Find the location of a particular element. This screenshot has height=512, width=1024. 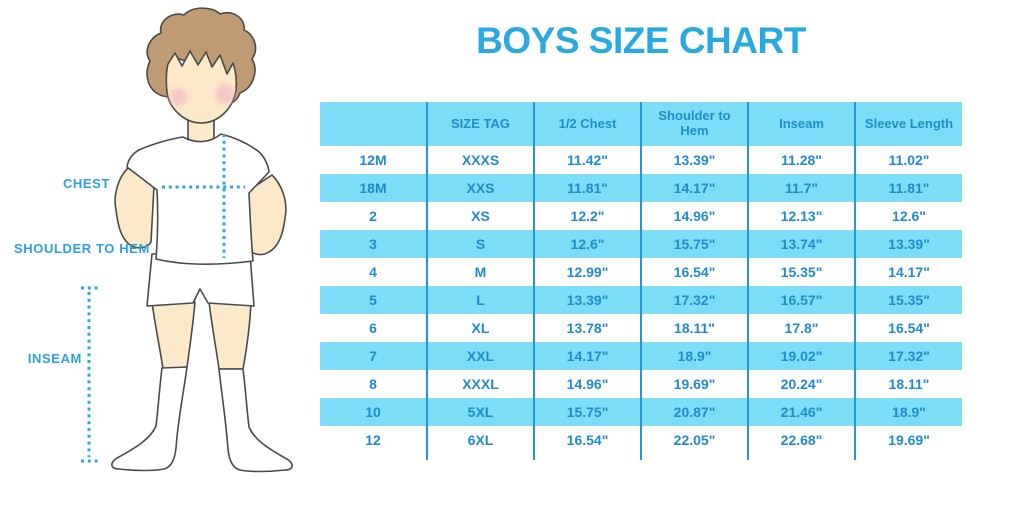

table-cell: XS is located at coordinates (480, 216).